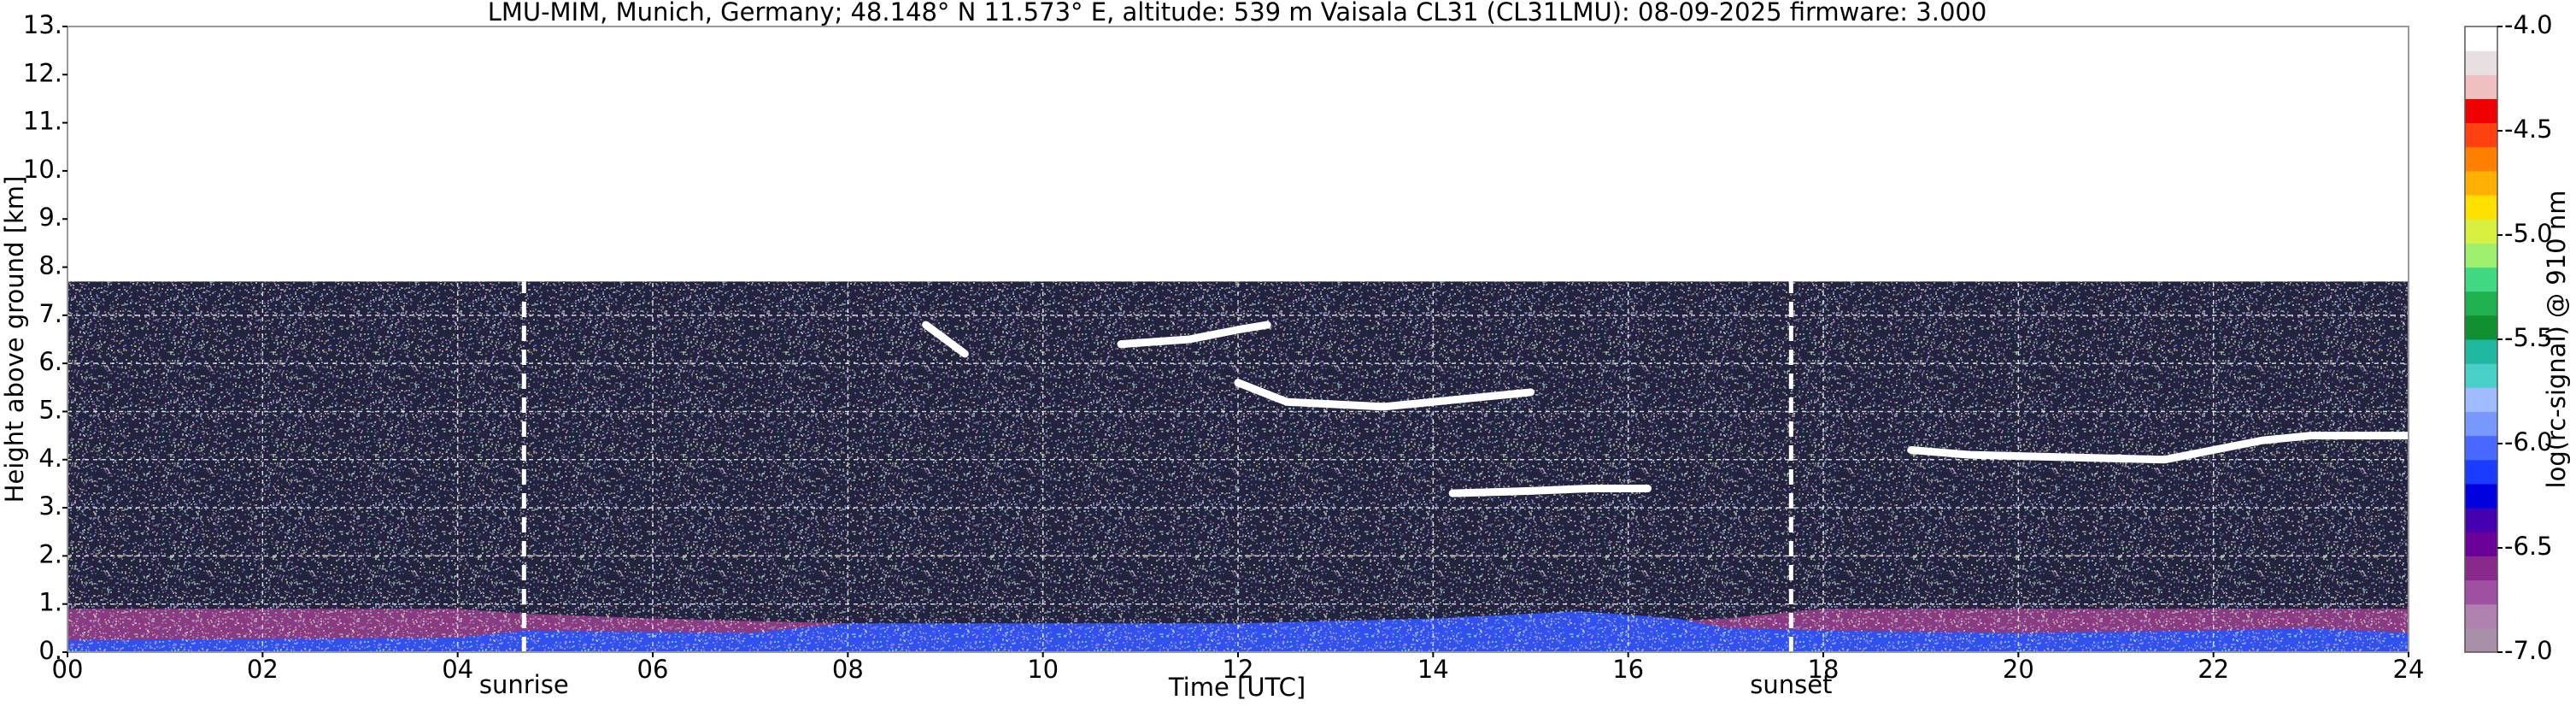 The width and height of the screenshot is (2576, 706). Describe the element at coordinates (50, 506) in the screenshot. I see `y-tick-label: 3.` at that location.